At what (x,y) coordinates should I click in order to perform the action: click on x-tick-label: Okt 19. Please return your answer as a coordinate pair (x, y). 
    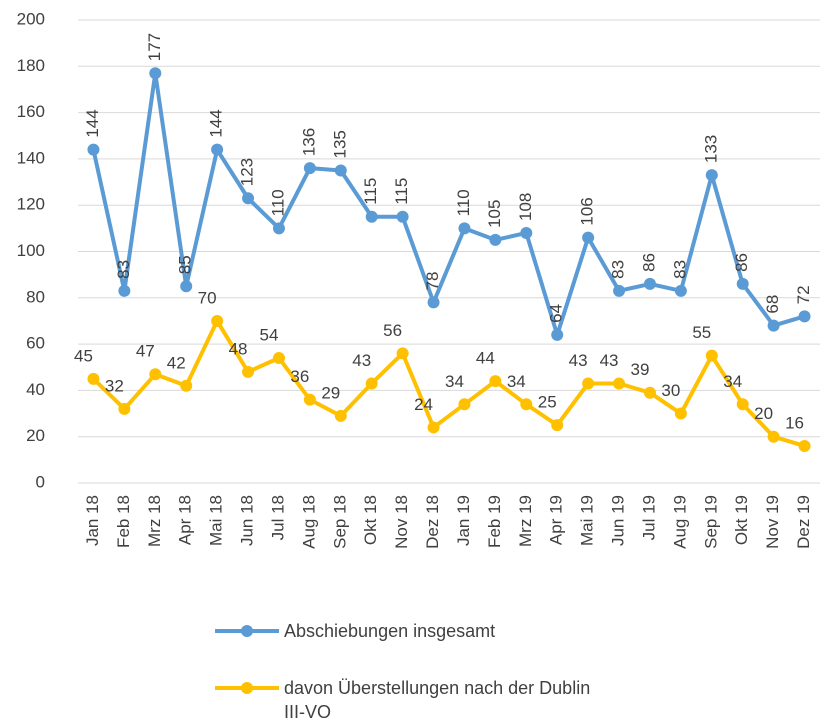
    Looking at the image, I should click on (741, 520).